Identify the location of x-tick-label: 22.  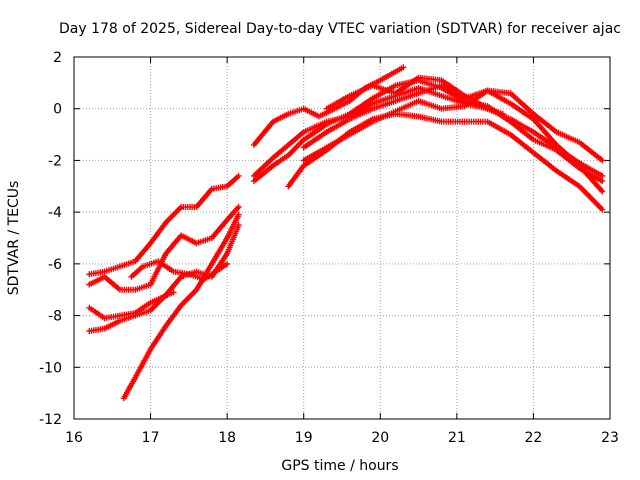
(534, 438).